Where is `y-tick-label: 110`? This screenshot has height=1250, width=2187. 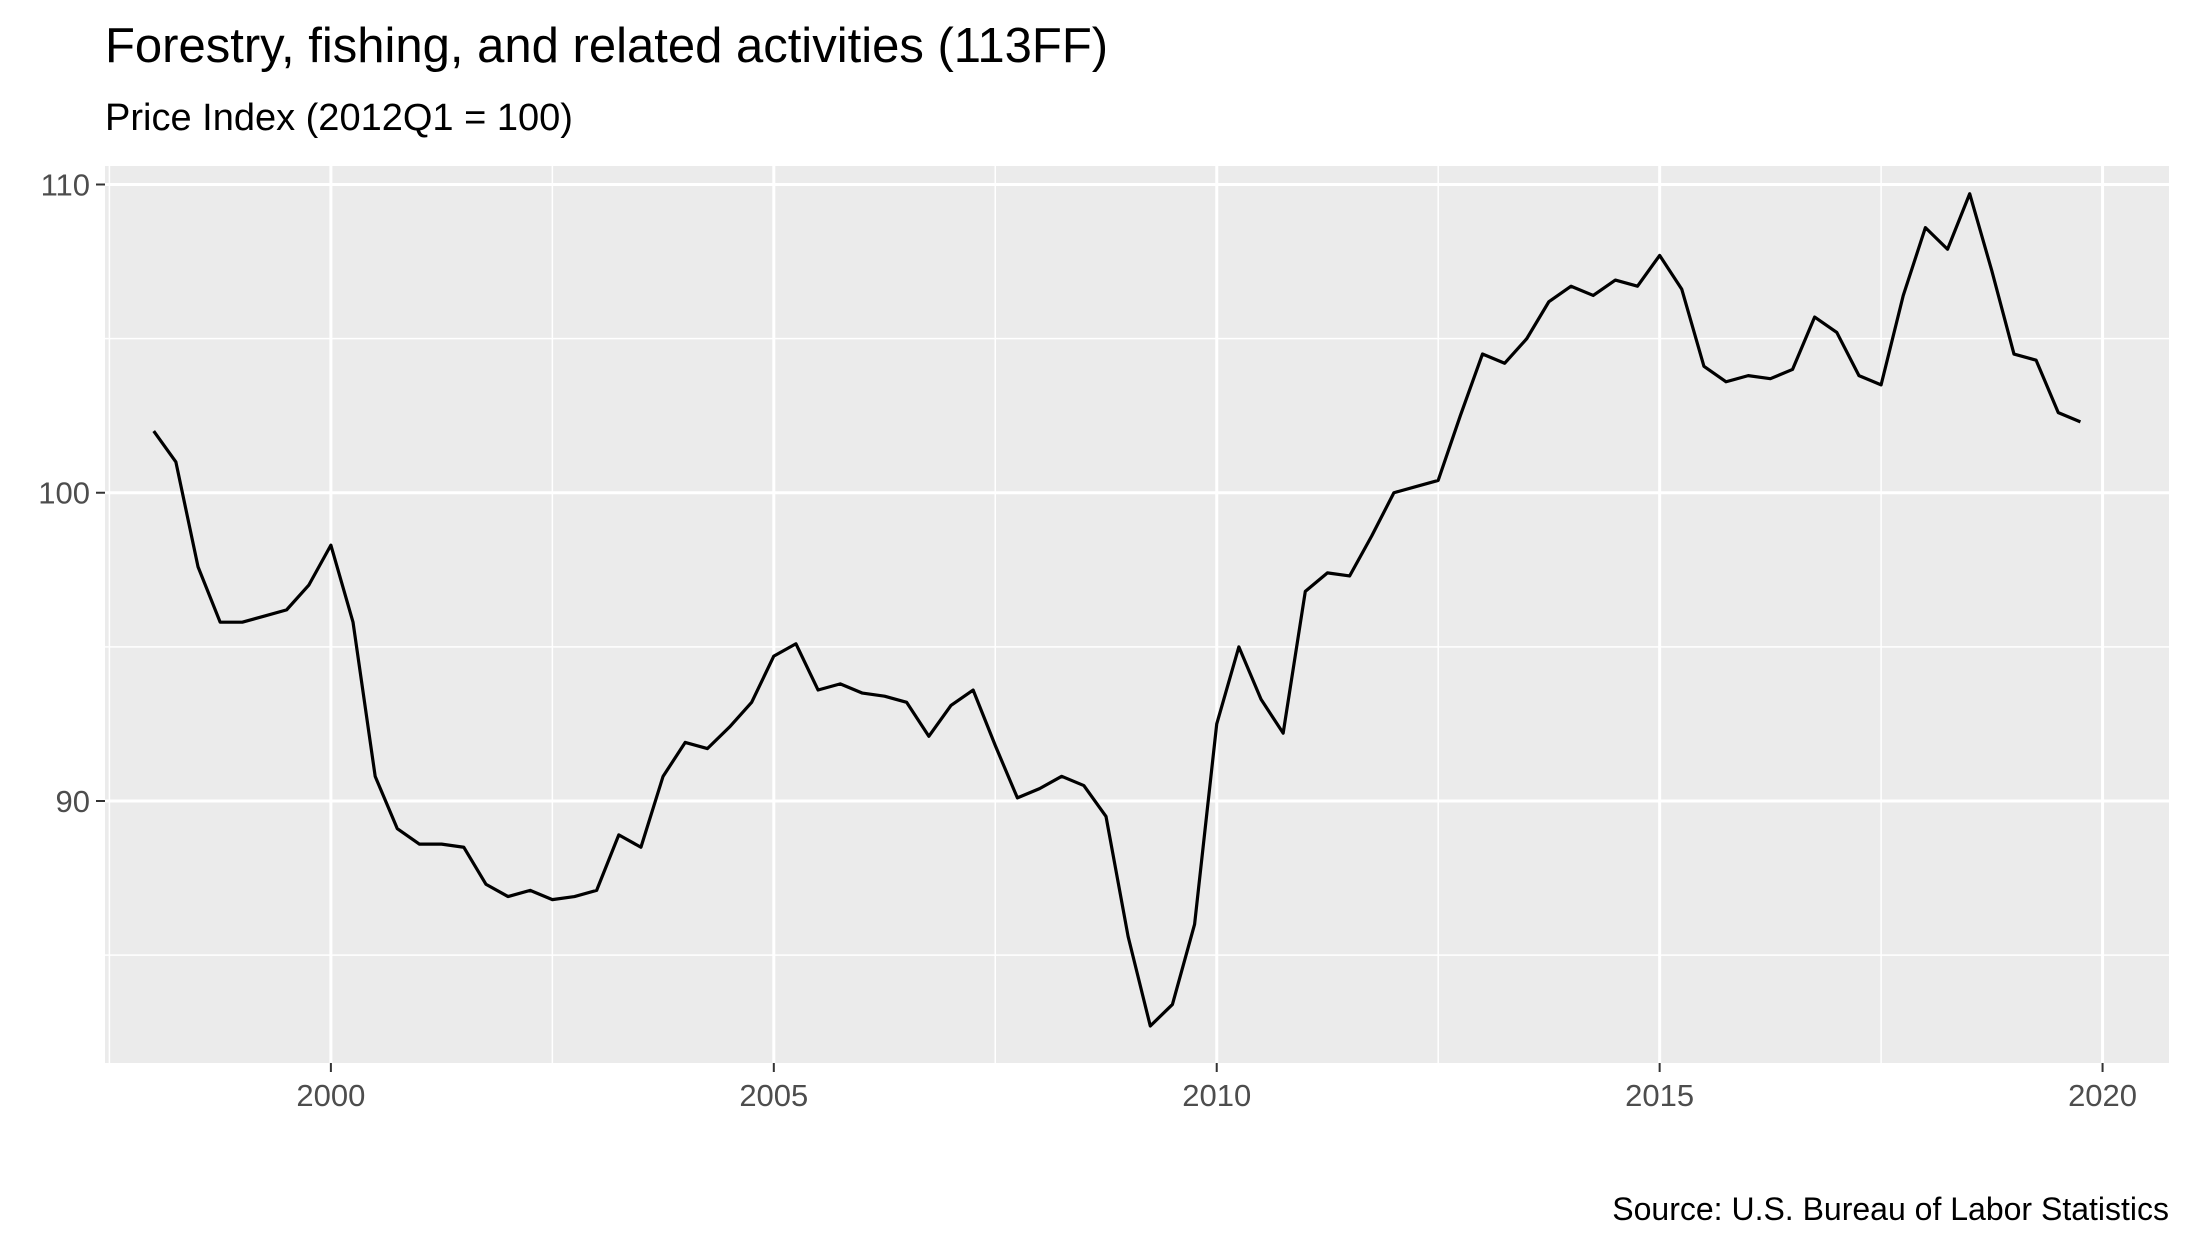 y-tick-label: 110 is located at coordinates (65, 184).